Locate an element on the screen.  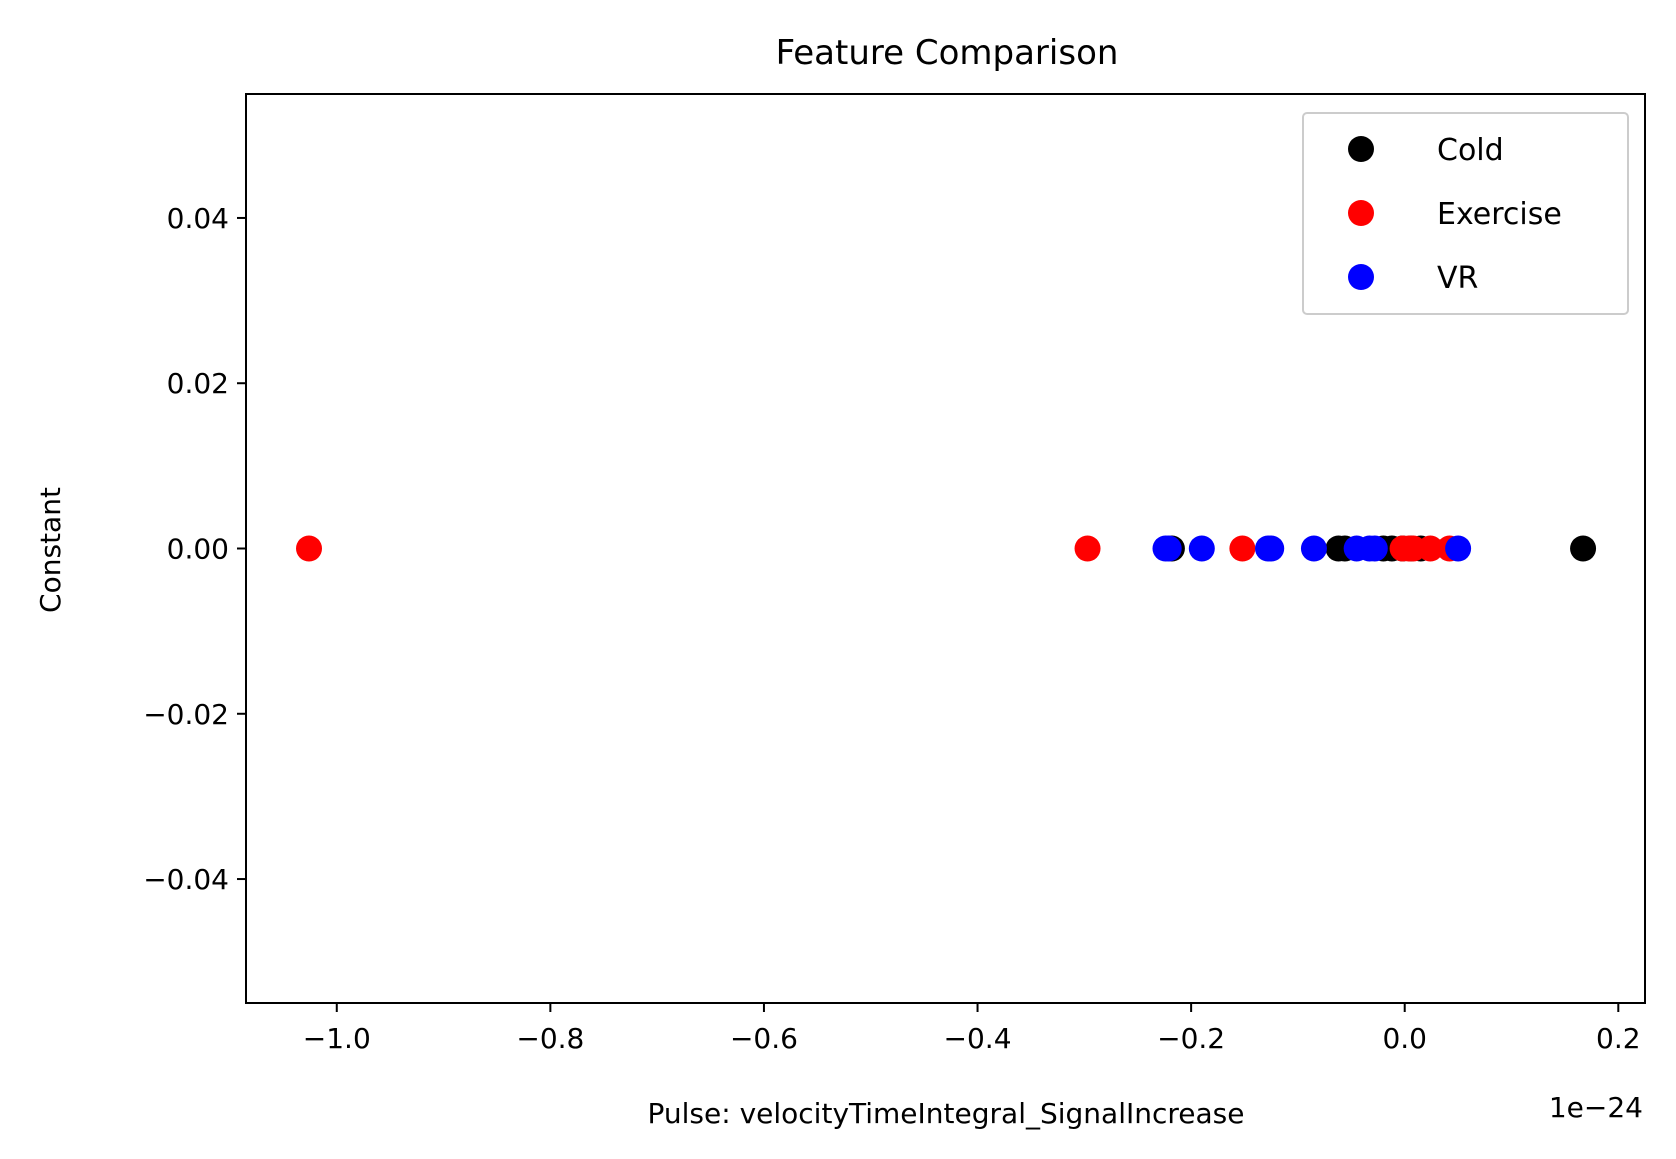
y-tick-label: 0.02 is located at coordinates (198, 383).